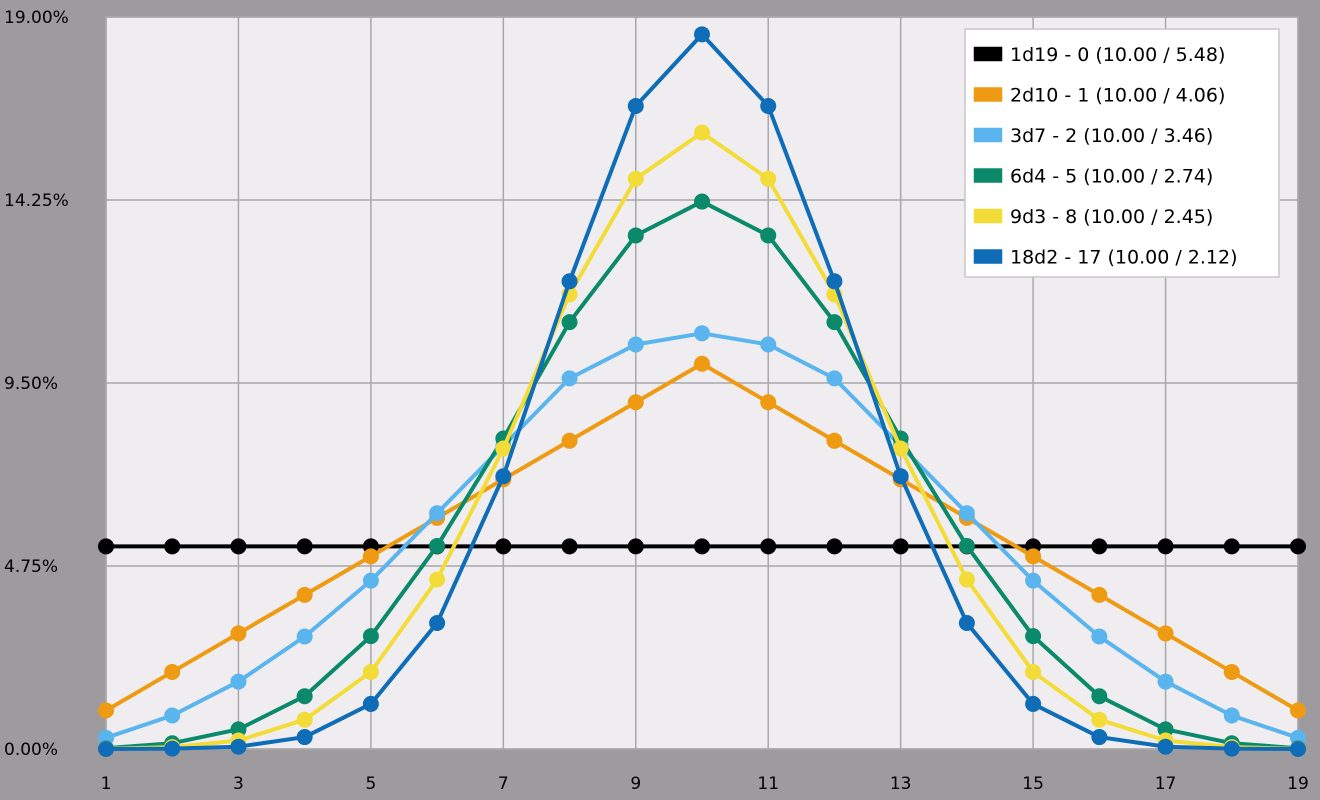  Describe the element at coordinates (1117, 55) in the screenshot. I see `legend-label: 1d19 - 0 (10.00 / 5.48)` at that location.